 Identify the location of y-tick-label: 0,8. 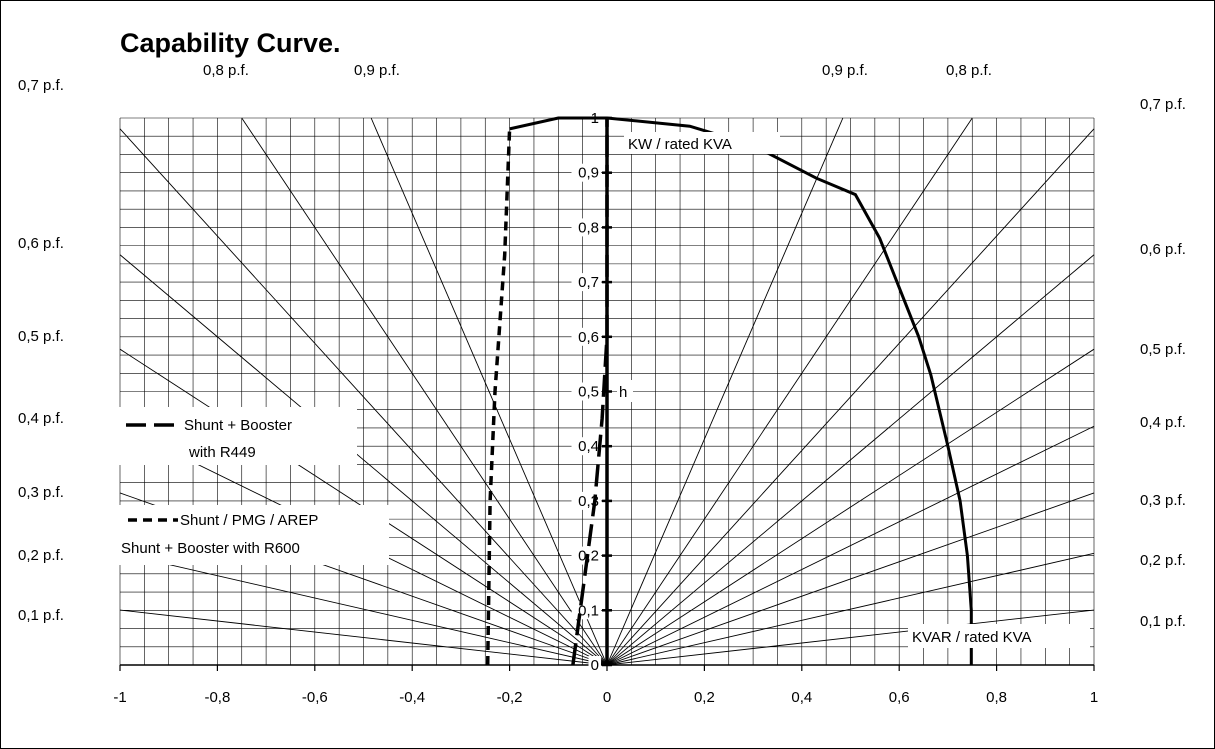
(588, 227).